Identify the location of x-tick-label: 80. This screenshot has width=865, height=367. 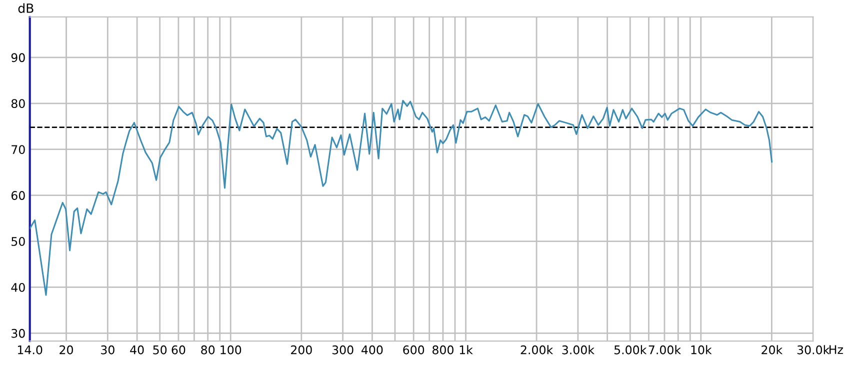
(208, 349).